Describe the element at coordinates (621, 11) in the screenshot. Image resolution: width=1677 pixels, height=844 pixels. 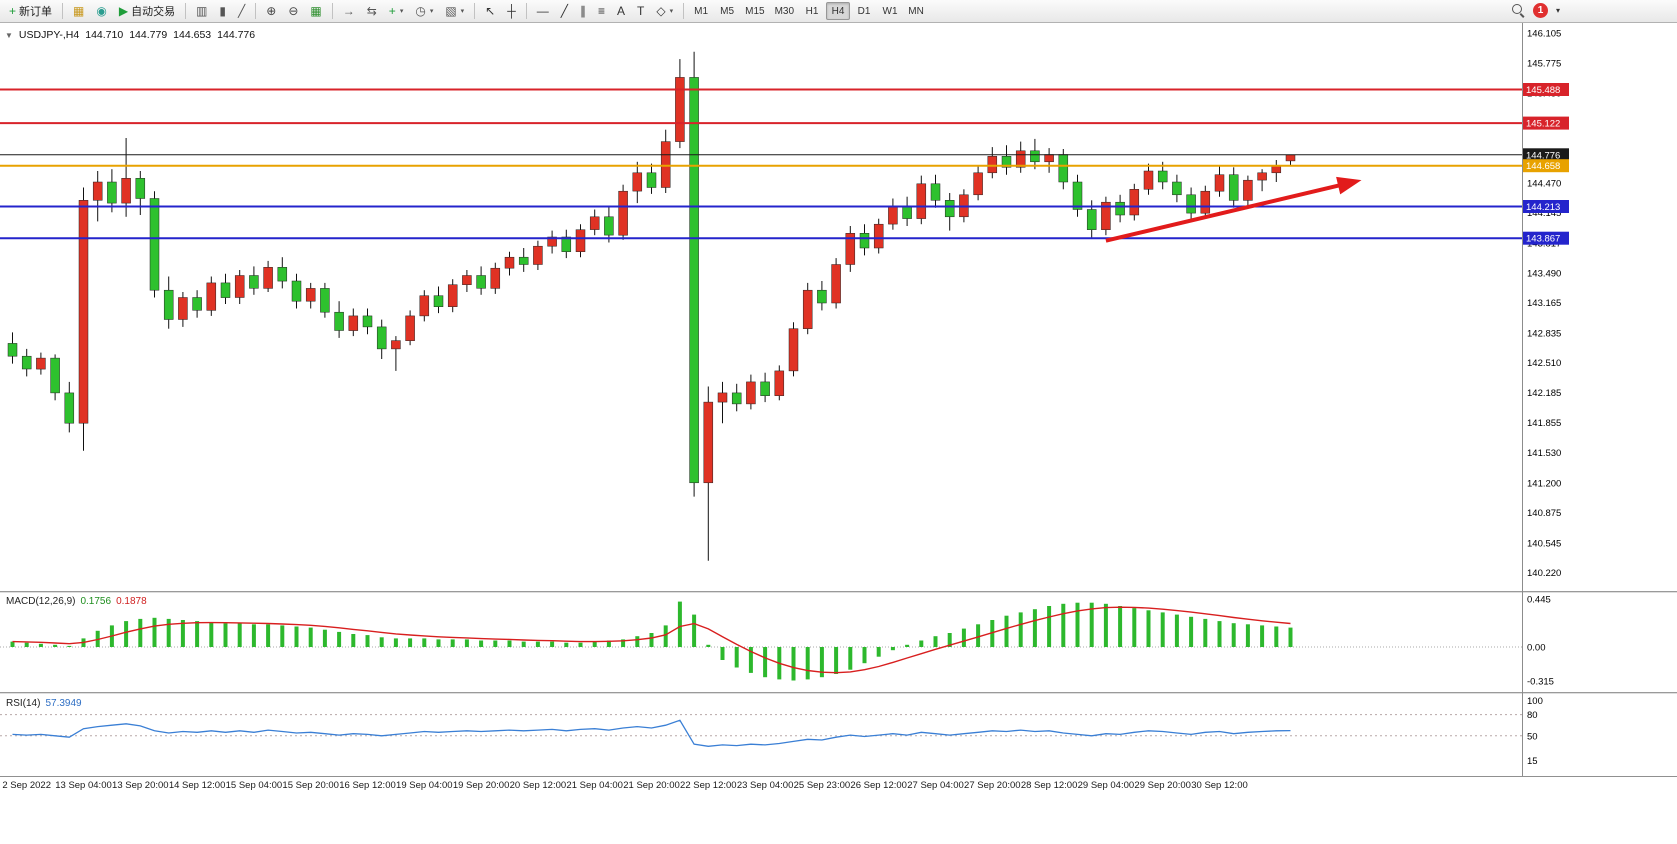
I see `text-button: A` at that location.